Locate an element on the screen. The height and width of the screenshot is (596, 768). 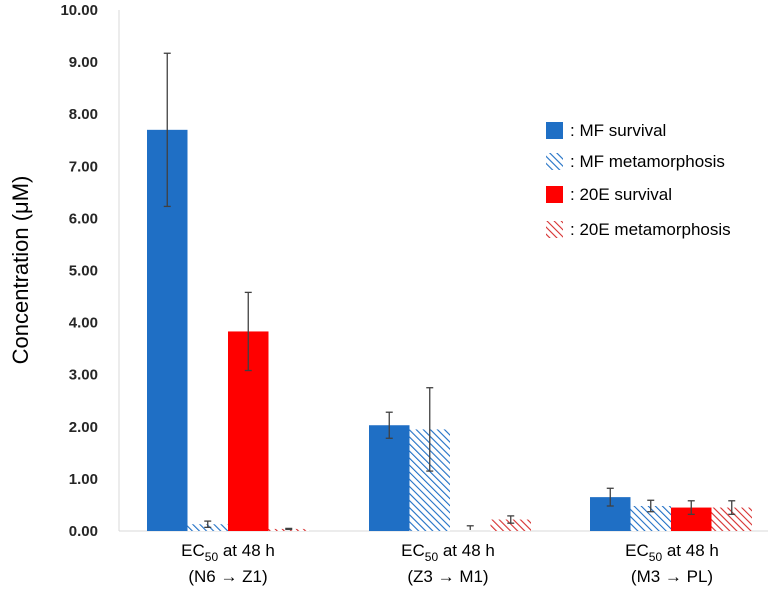
category-label-line2: (M3 → PL) is located at coordinates (672, 576).